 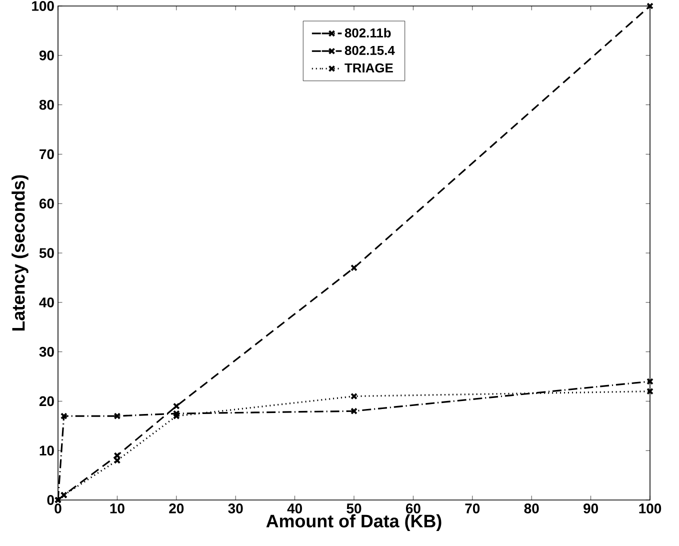 I want to click on x-axis-title: Amount of Data (KB), so click(x=354, y=522).